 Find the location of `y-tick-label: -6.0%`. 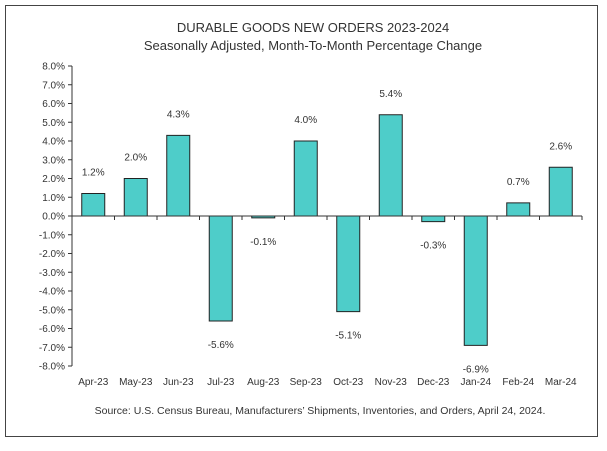

y-tick-label: -6.0% is located at coordinates (52, 329).